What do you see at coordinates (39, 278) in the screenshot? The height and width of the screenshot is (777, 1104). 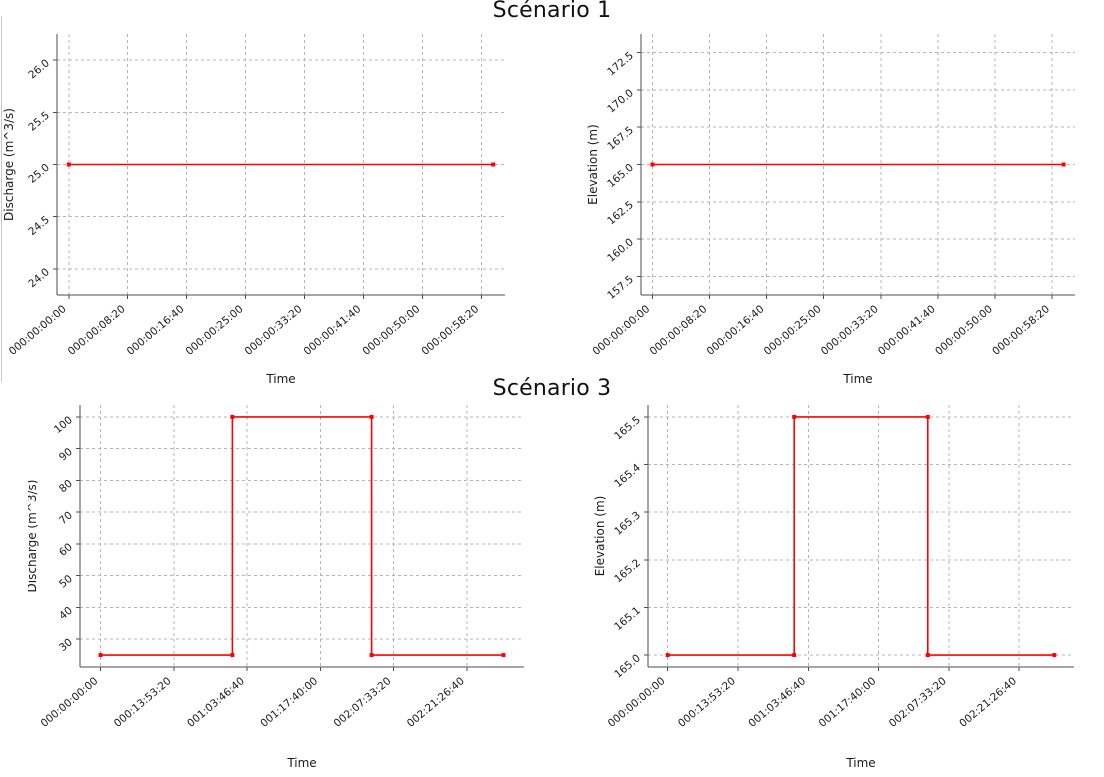 I see `svg-text: 24.0` at bounding box center [39, 278].